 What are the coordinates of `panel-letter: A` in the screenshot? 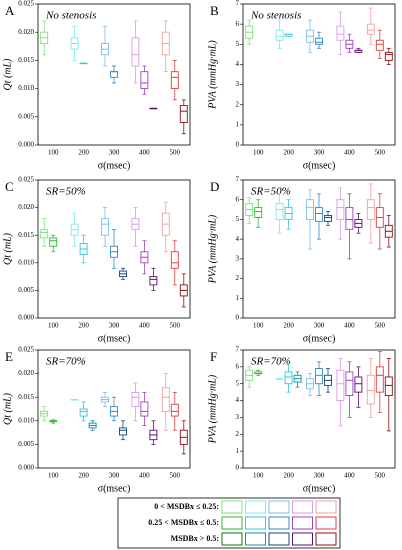 It's located at (10, 10).